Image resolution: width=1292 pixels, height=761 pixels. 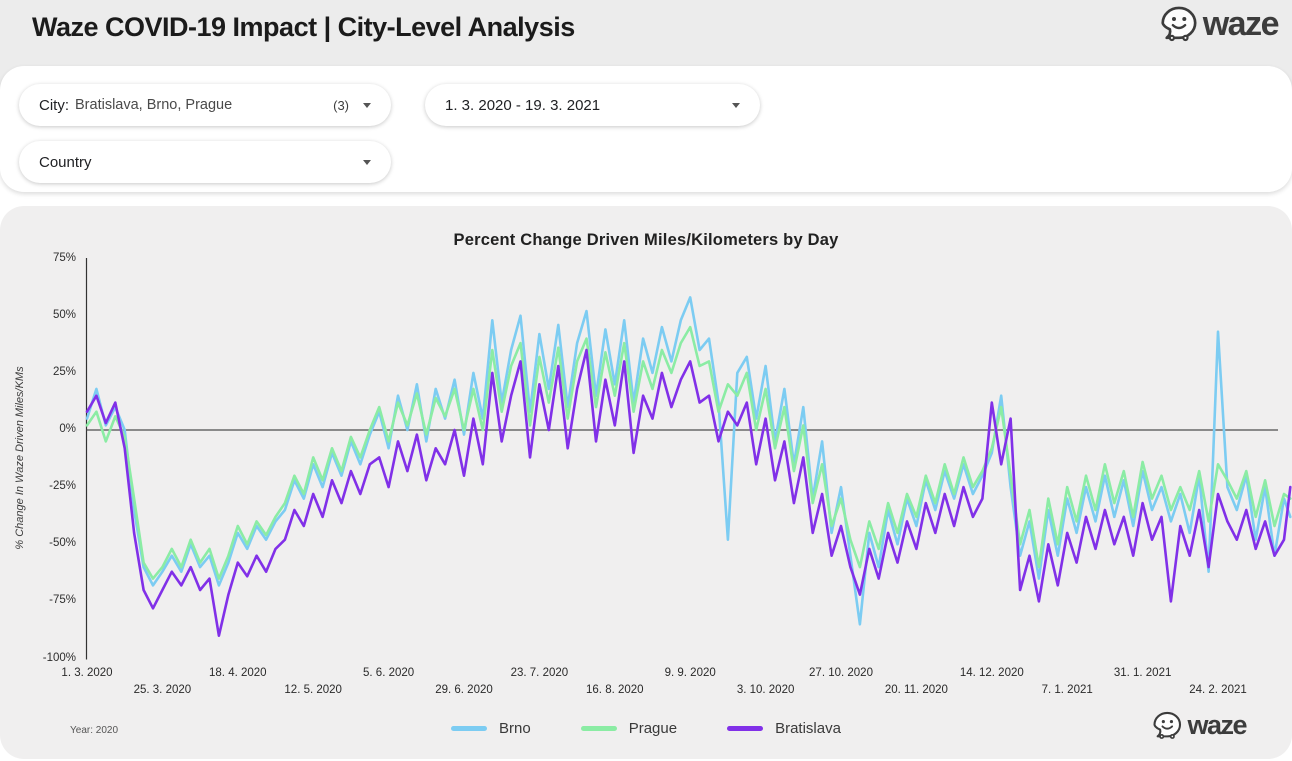 What do you see at coordinates (1218, 690) in the screenshot?
I see `x-axis-tick-label: 24. 2. 2021` at bounding box center [1218, 690].